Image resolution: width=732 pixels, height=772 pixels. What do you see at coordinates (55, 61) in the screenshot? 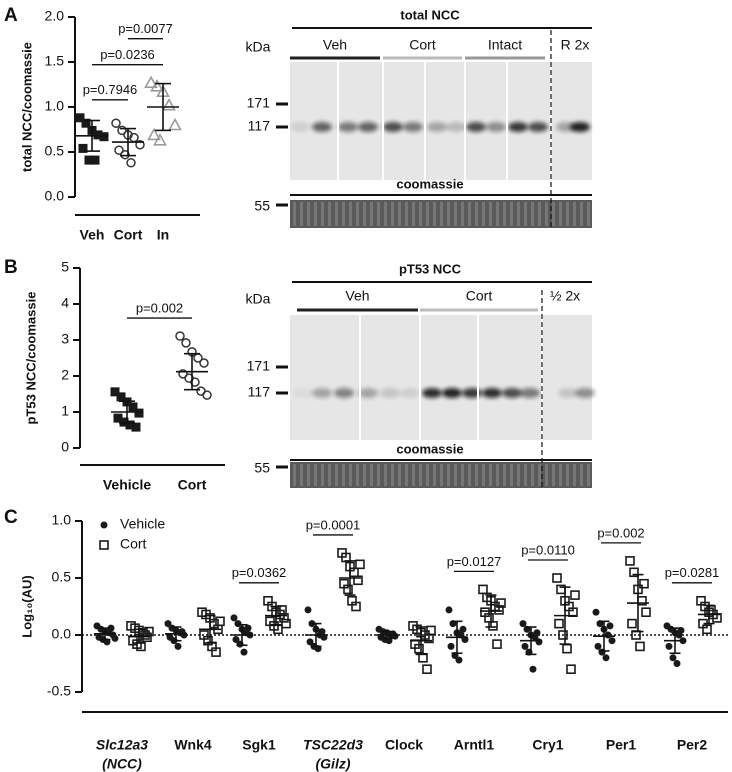
I see `y-tick-label: 1.5` at bounding box center [55, 61].